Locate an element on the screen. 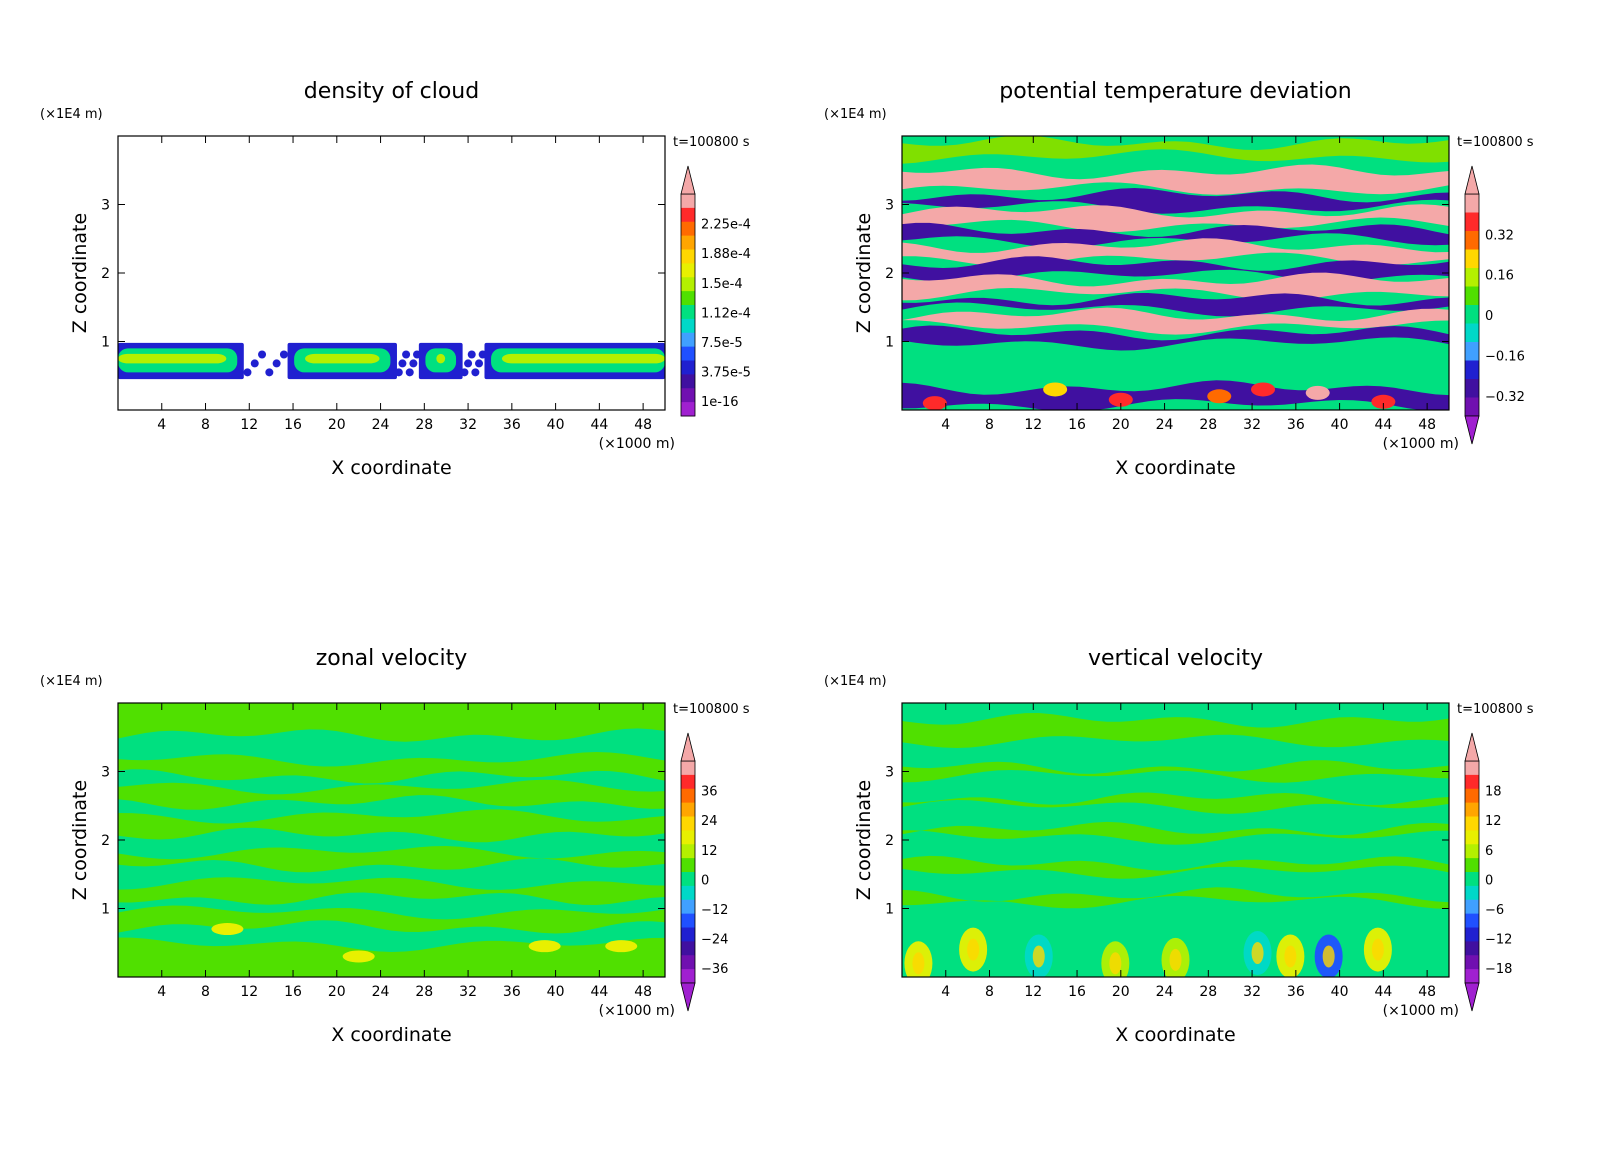 Image resolution: width=1600 pixels, height=1158 pixels. colorbar-label: 1.88e-4 is located at coordinates (726, 254).